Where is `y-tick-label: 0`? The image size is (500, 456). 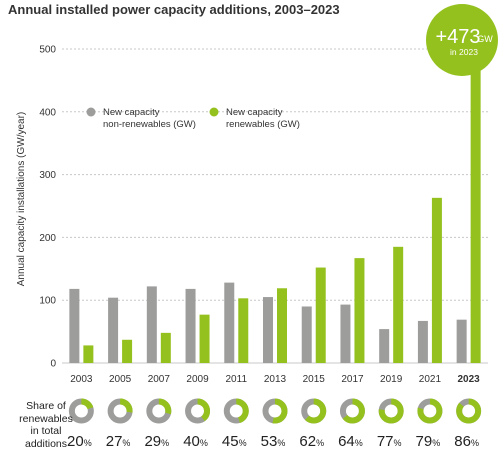
y-tick-label: 0 is located at coordinates (53, 364).